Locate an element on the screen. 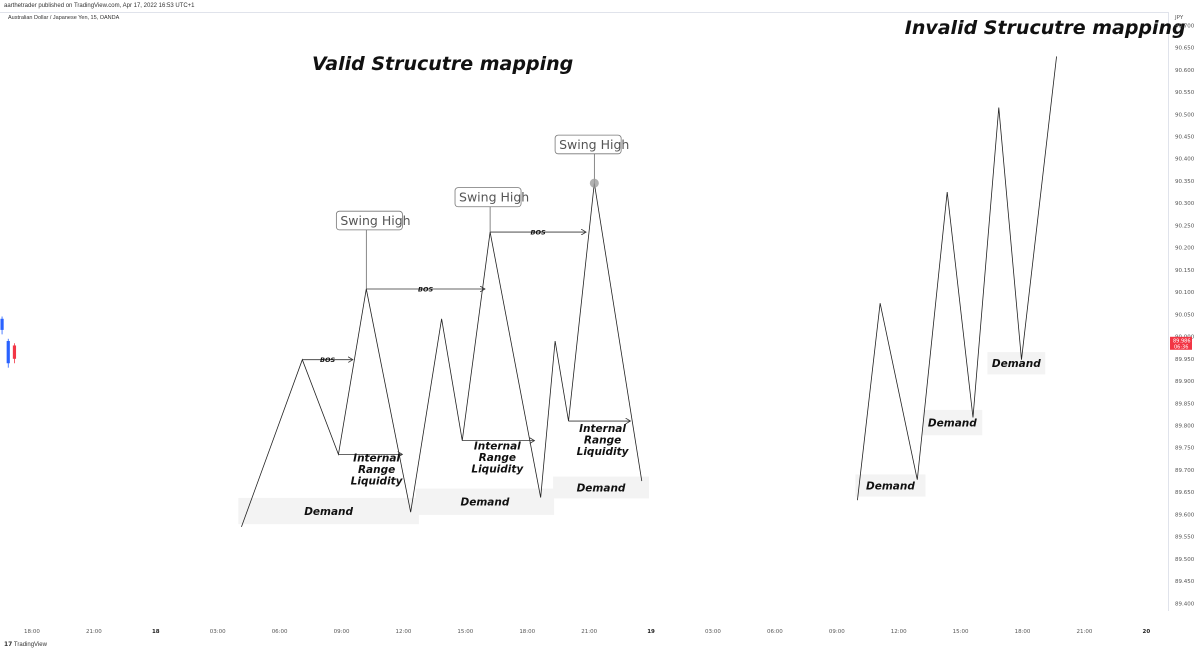  x-tick-label: 19 is located at coordinates (651, 632).